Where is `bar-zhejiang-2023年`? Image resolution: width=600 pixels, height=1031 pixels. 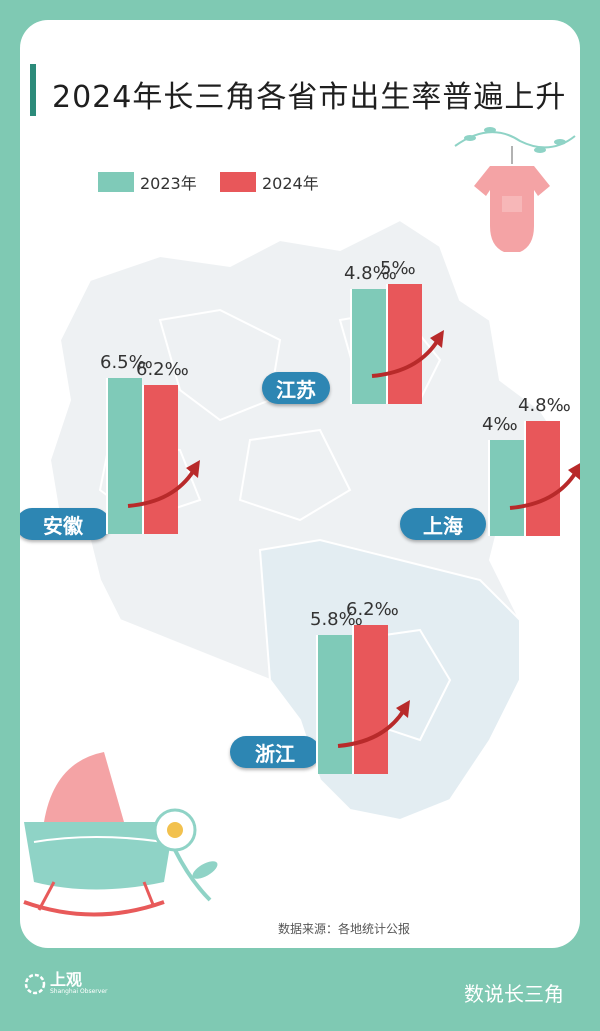 bar-zhejiang-2023年 is located at coordinates (334, 704).